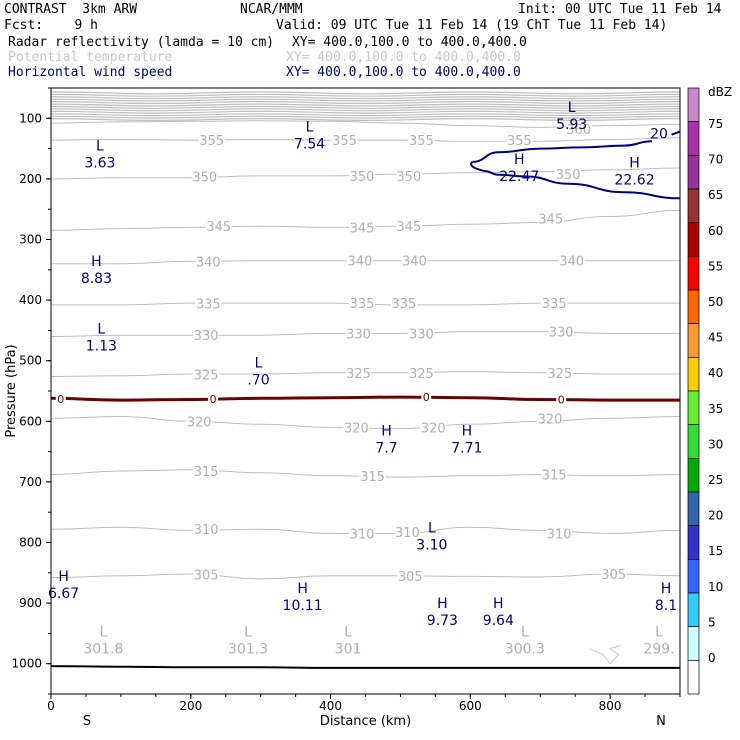  I want to click on colorbar-level: 55, so click(715, 266).